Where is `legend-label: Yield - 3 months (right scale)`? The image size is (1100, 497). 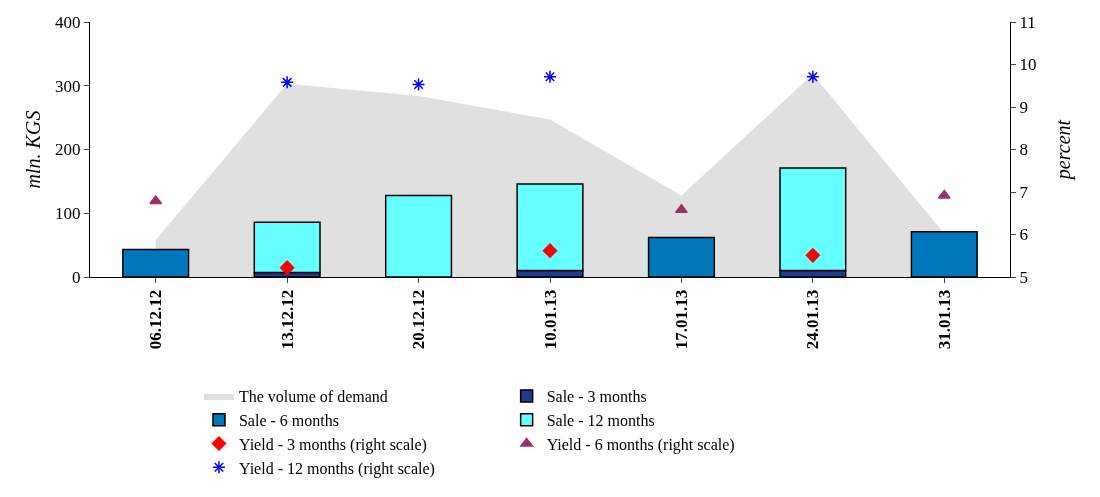 legend-label: Yield - 3 months (right scale) is located at coordinates (332, 444).